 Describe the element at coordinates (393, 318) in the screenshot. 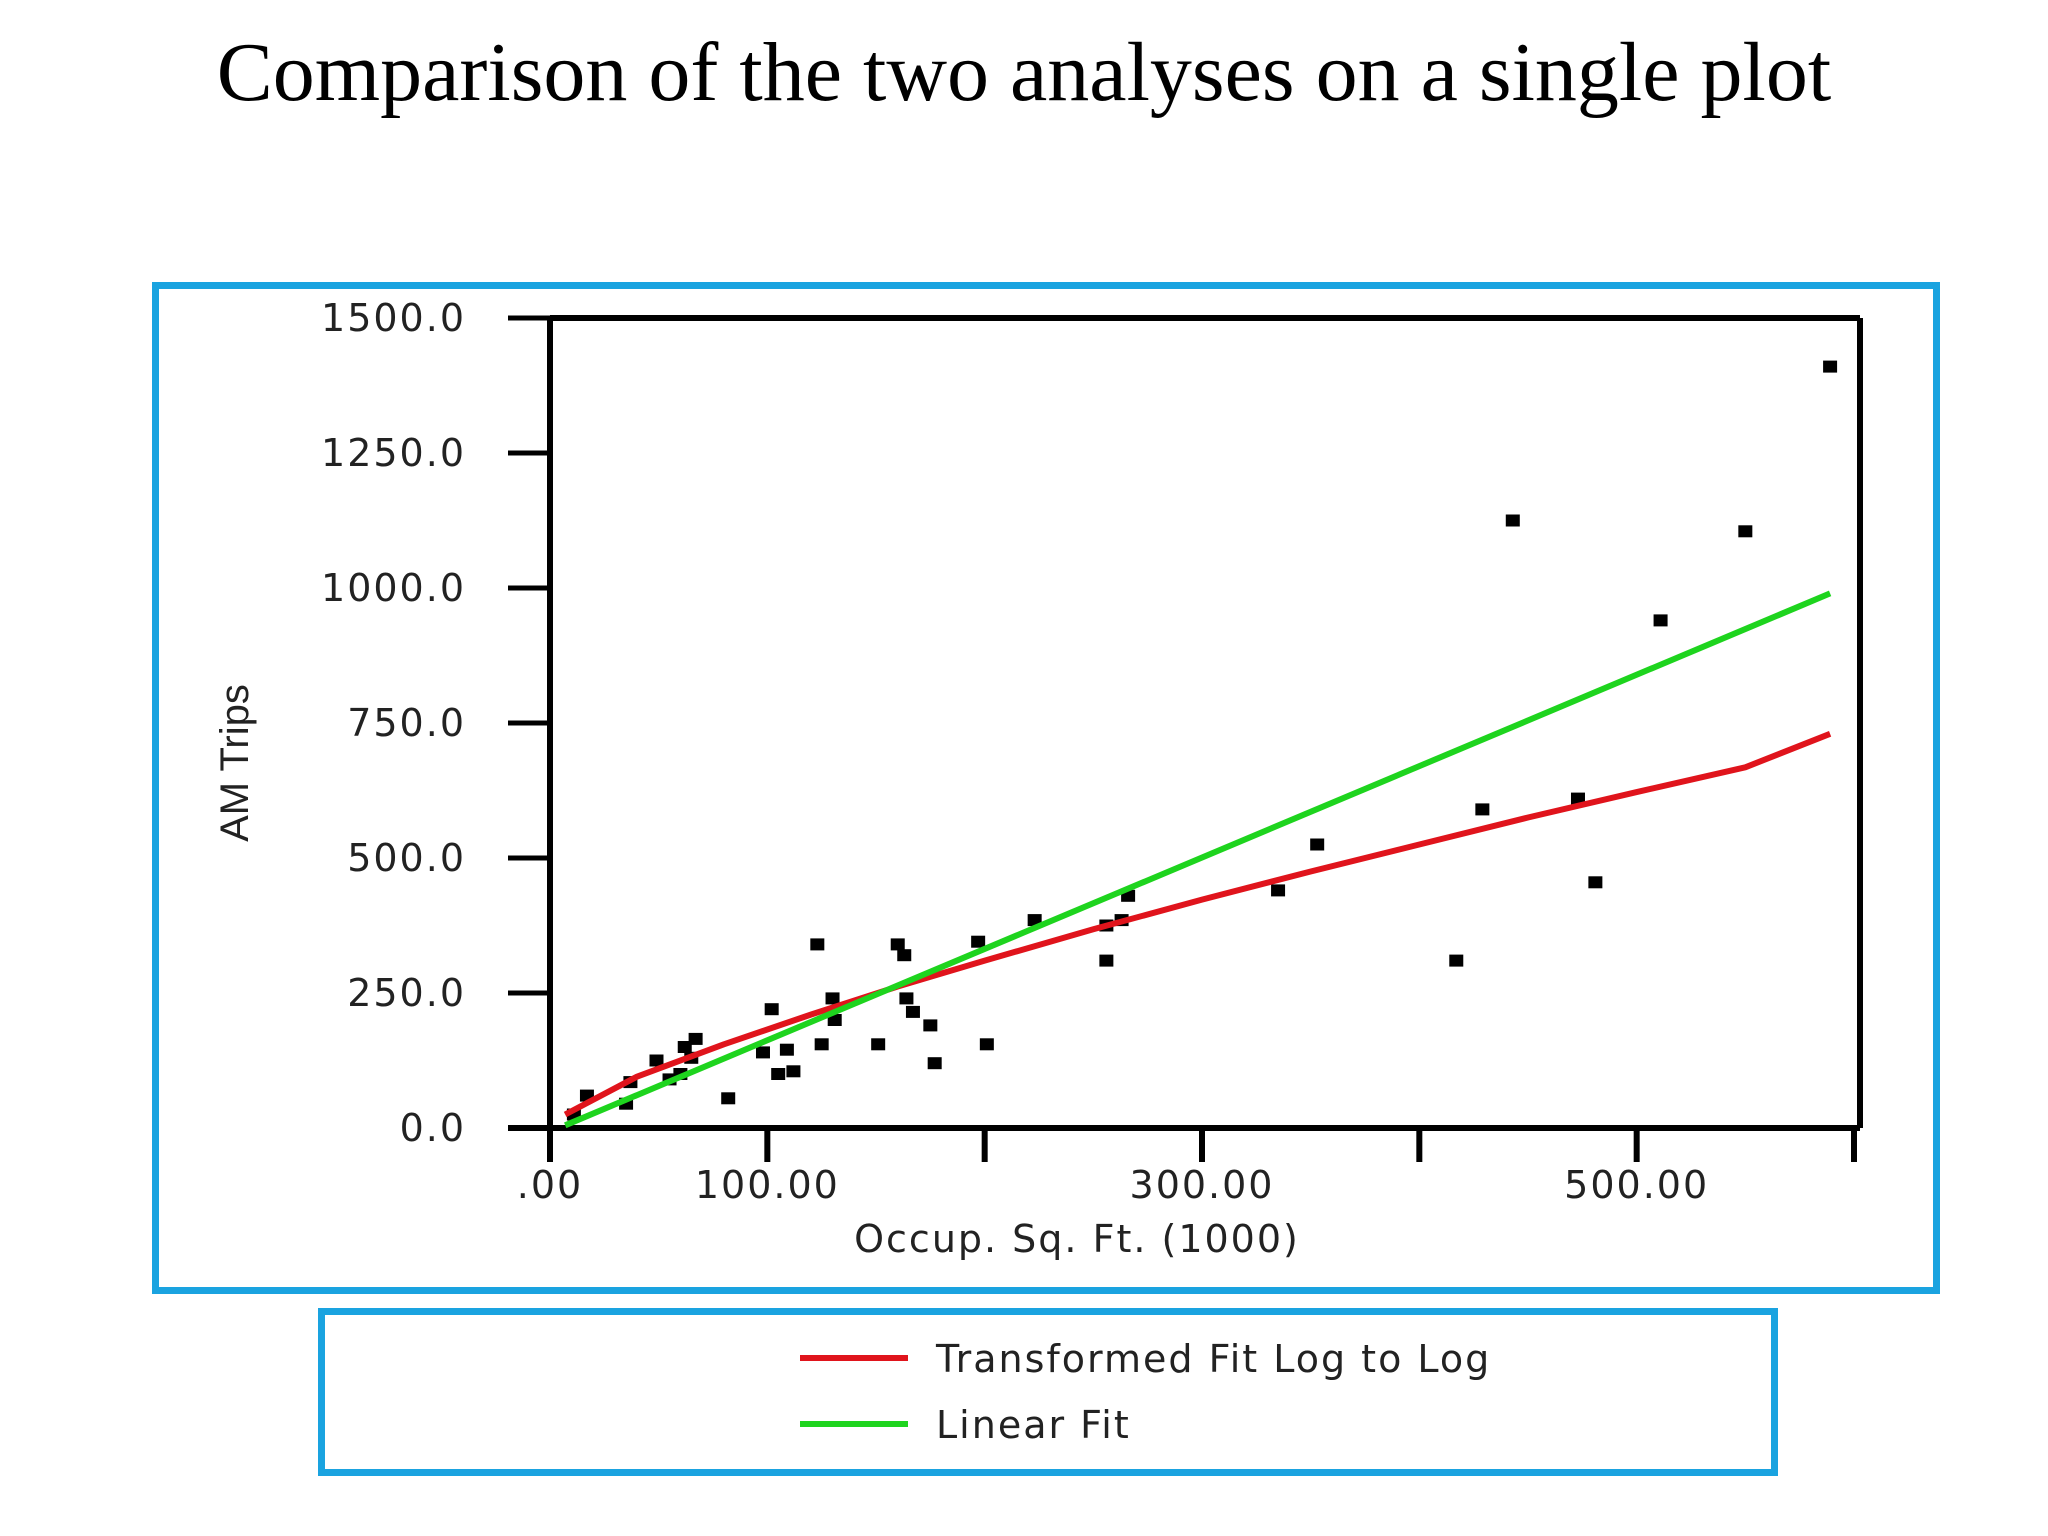

I see `y-tick-label: 1500.0` at that location.